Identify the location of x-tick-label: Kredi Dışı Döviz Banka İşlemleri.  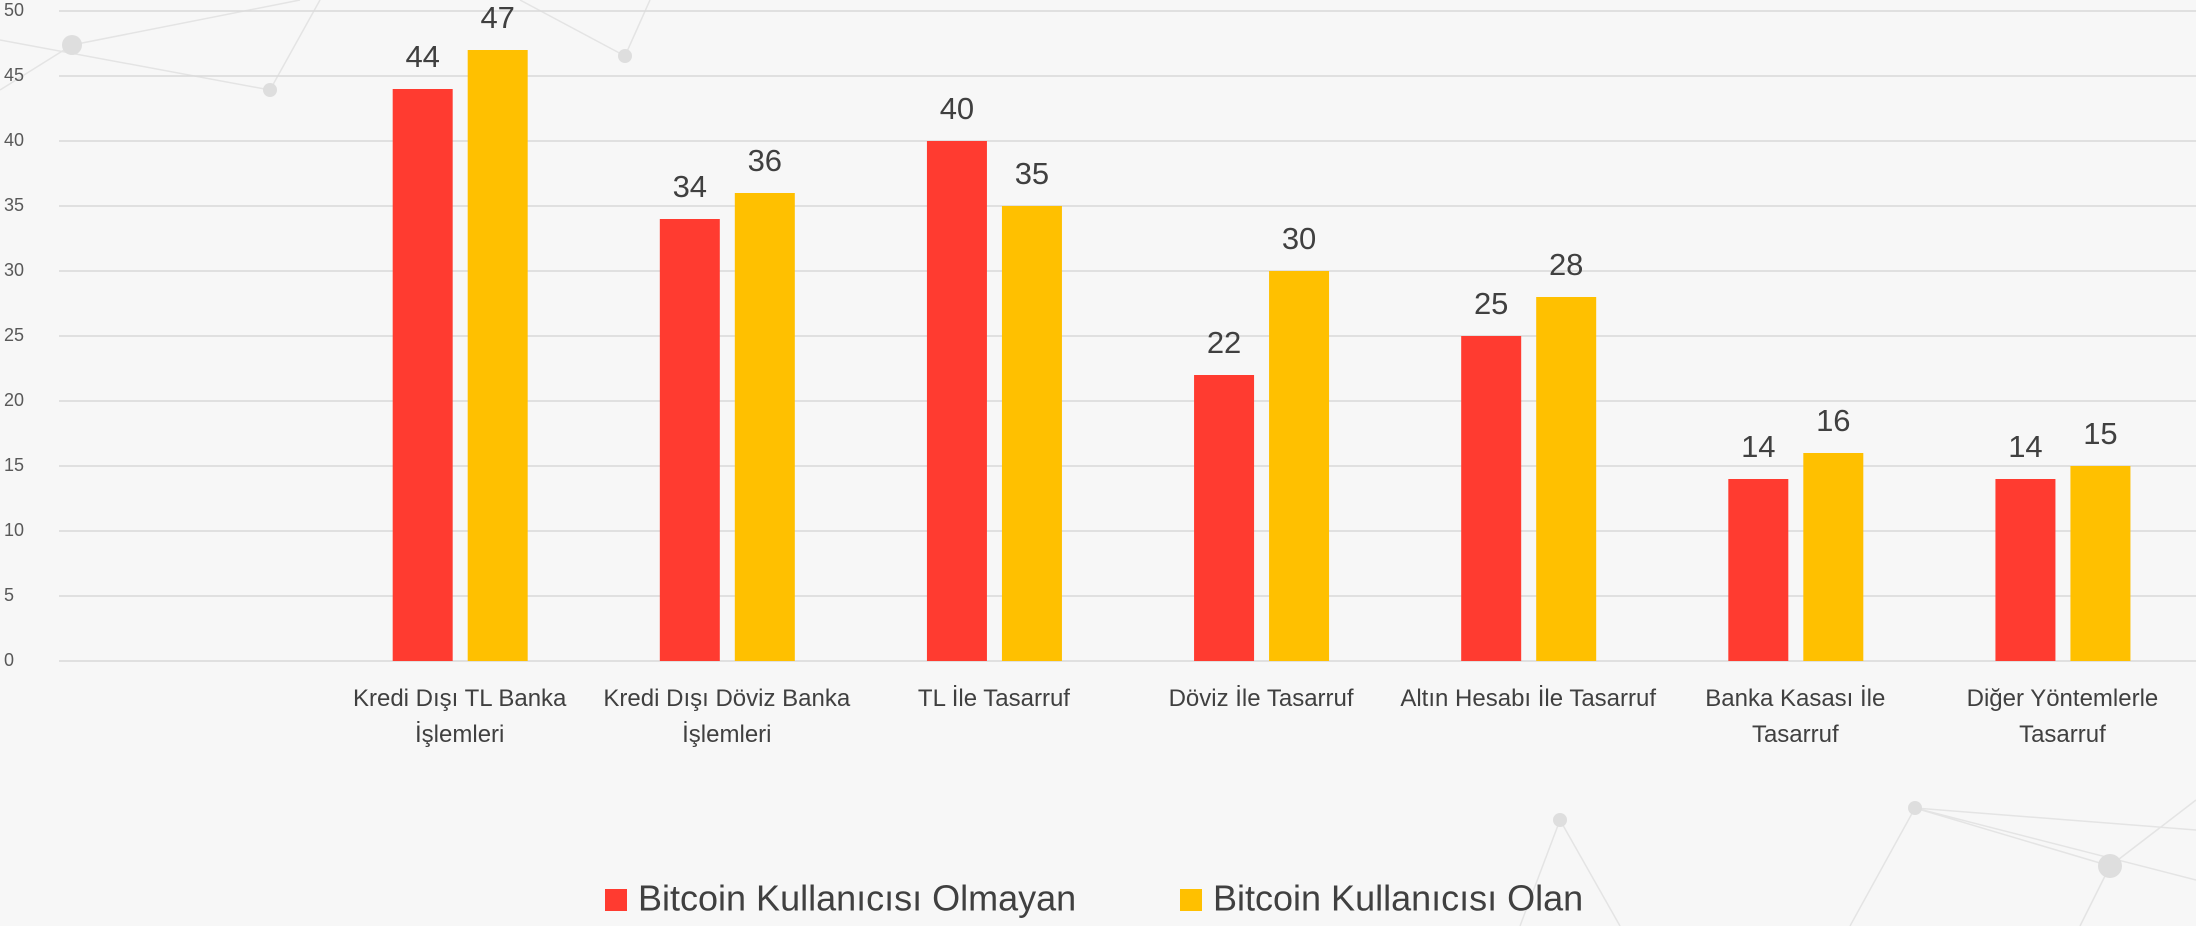
(727, 716).